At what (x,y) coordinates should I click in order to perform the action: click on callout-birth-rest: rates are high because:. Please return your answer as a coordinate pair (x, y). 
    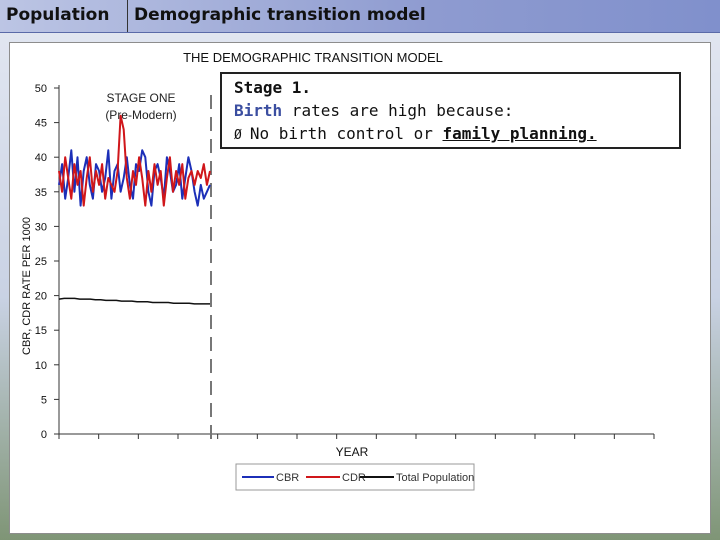
    Looking at the image, I should click on (398, 110).